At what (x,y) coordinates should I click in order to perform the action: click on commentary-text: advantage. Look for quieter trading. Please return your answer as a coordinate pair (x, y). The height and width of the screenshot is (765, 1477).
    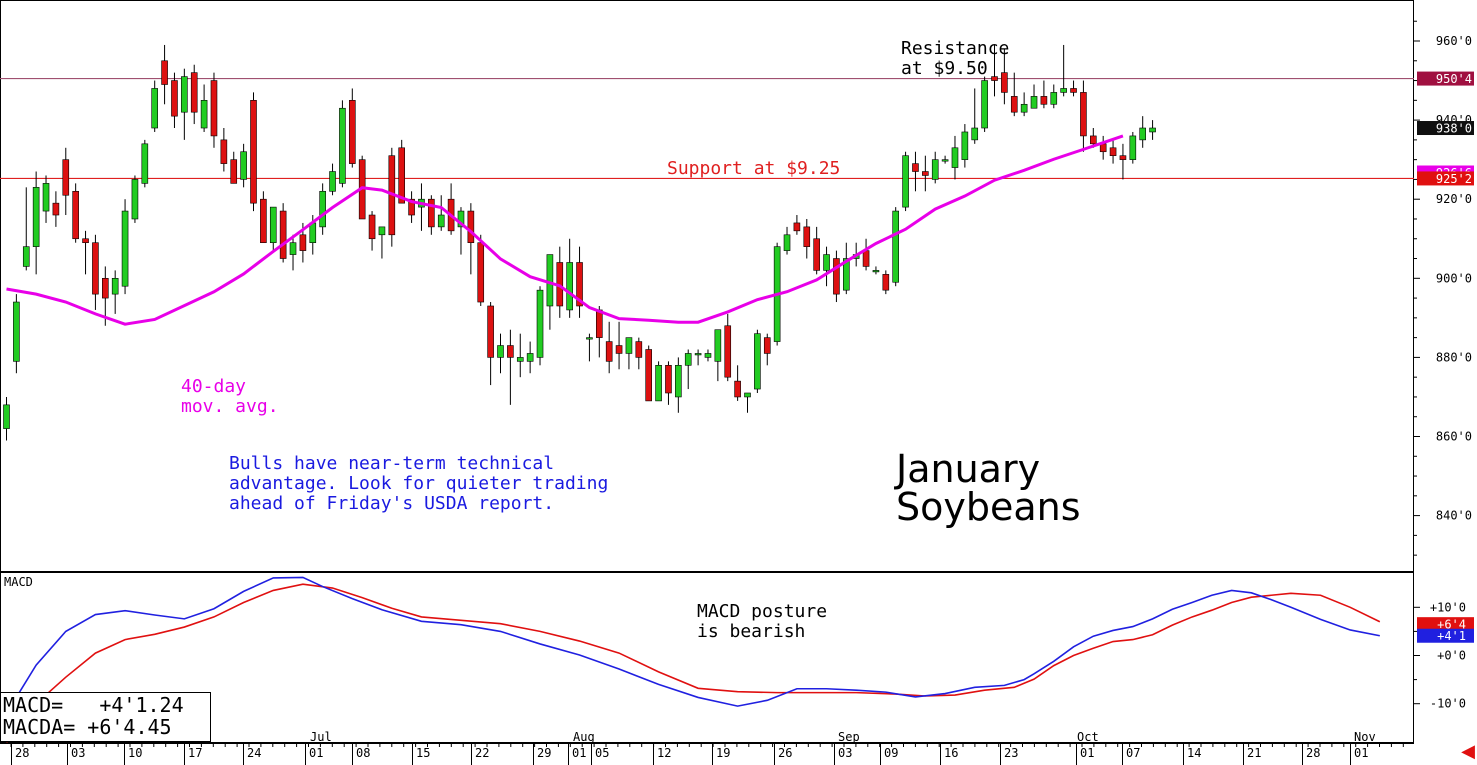
    Looking at the image, I should click on (418, 483).